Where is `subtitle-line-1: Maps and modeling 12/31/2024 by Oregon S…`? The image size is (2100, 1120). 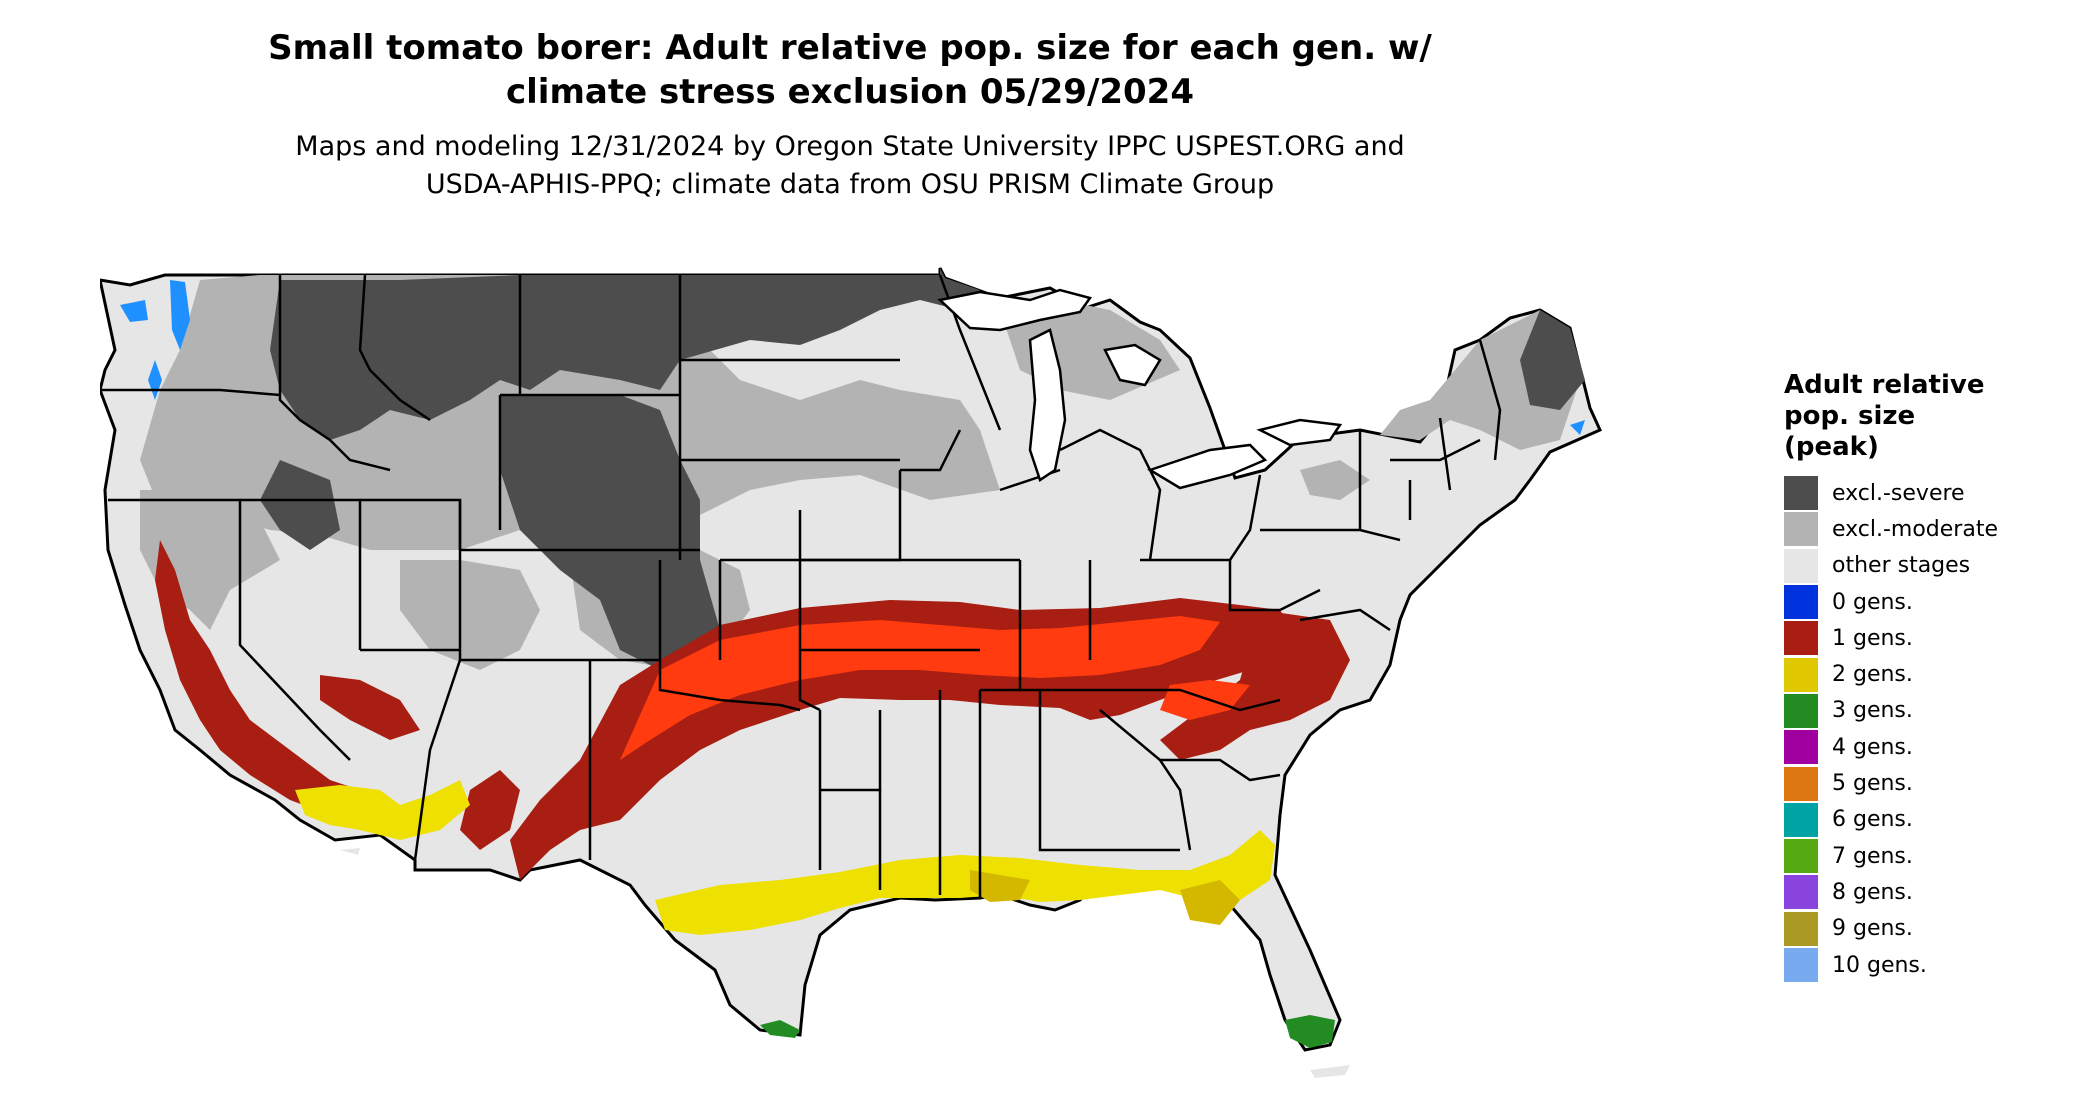 subtitle-line-1: Maps and modeling 12/31/2024 by Oregon S… is located at coordinates (850, 146).